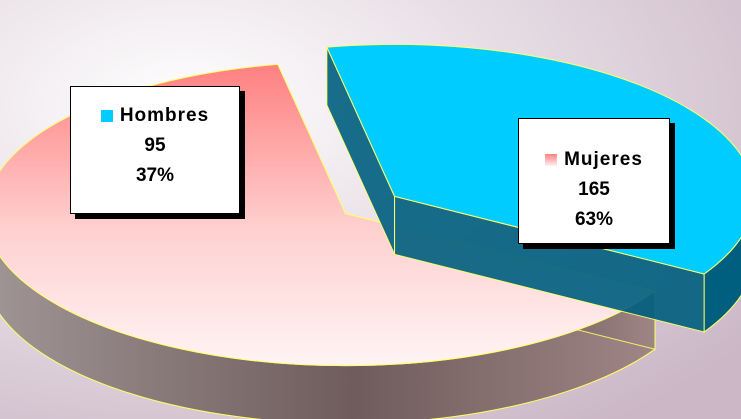 The width and height of the screenshot is (741, 419). What do you see at coordinates (603, 159) in the screenshot?
I see `slice-label-mujeres: Mujeres` at bounding box center [603, 159].